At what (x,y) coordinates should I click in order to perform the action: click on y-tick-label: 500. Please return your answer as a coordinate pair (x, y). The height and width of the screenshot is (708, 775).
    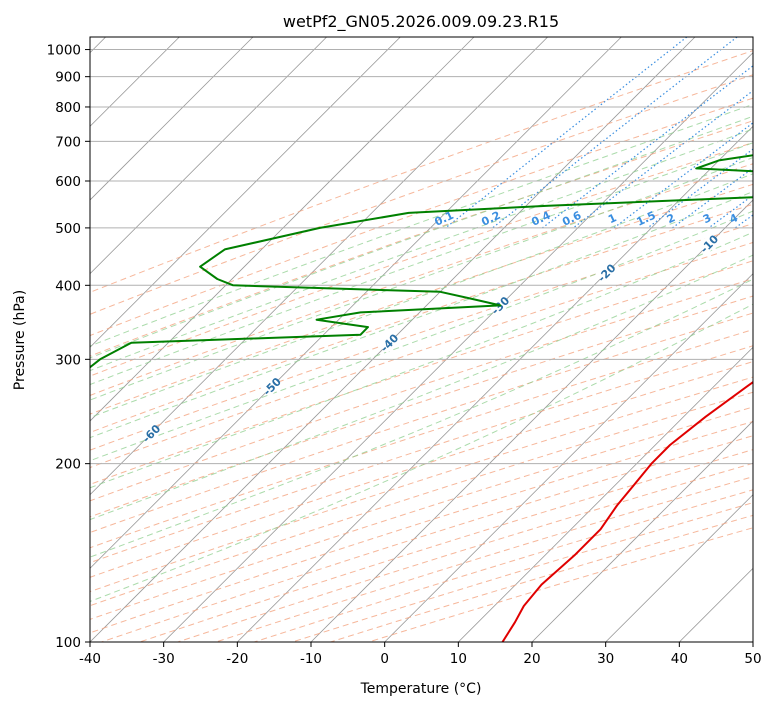
    Looking at the image, I should click on (68, 229).